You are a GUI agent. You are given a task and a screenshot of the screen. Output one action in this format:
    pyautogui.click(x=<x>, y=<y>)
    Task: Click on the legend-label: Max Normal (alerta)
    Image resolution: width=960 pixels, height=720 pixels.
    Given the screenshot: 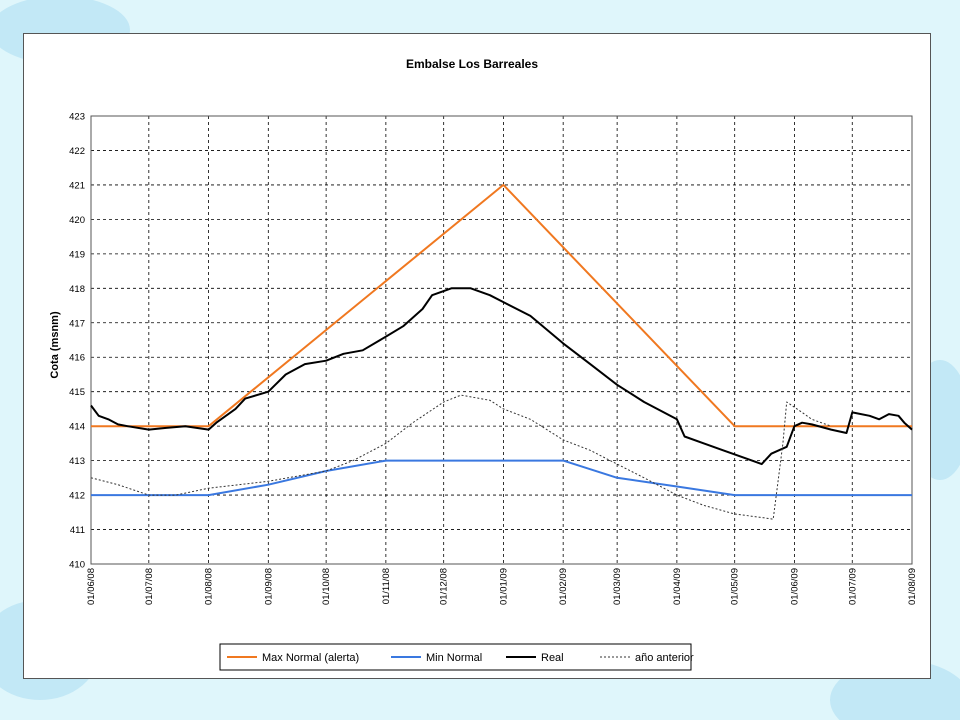 What is the action you would take?
    pyautogui.click(x=310, y=658)
    